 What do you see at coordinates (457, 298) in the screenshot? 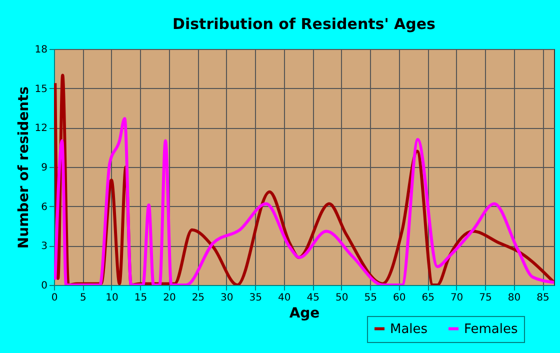
I see `x-tick-label: 70` at bounding box center [457, 298].